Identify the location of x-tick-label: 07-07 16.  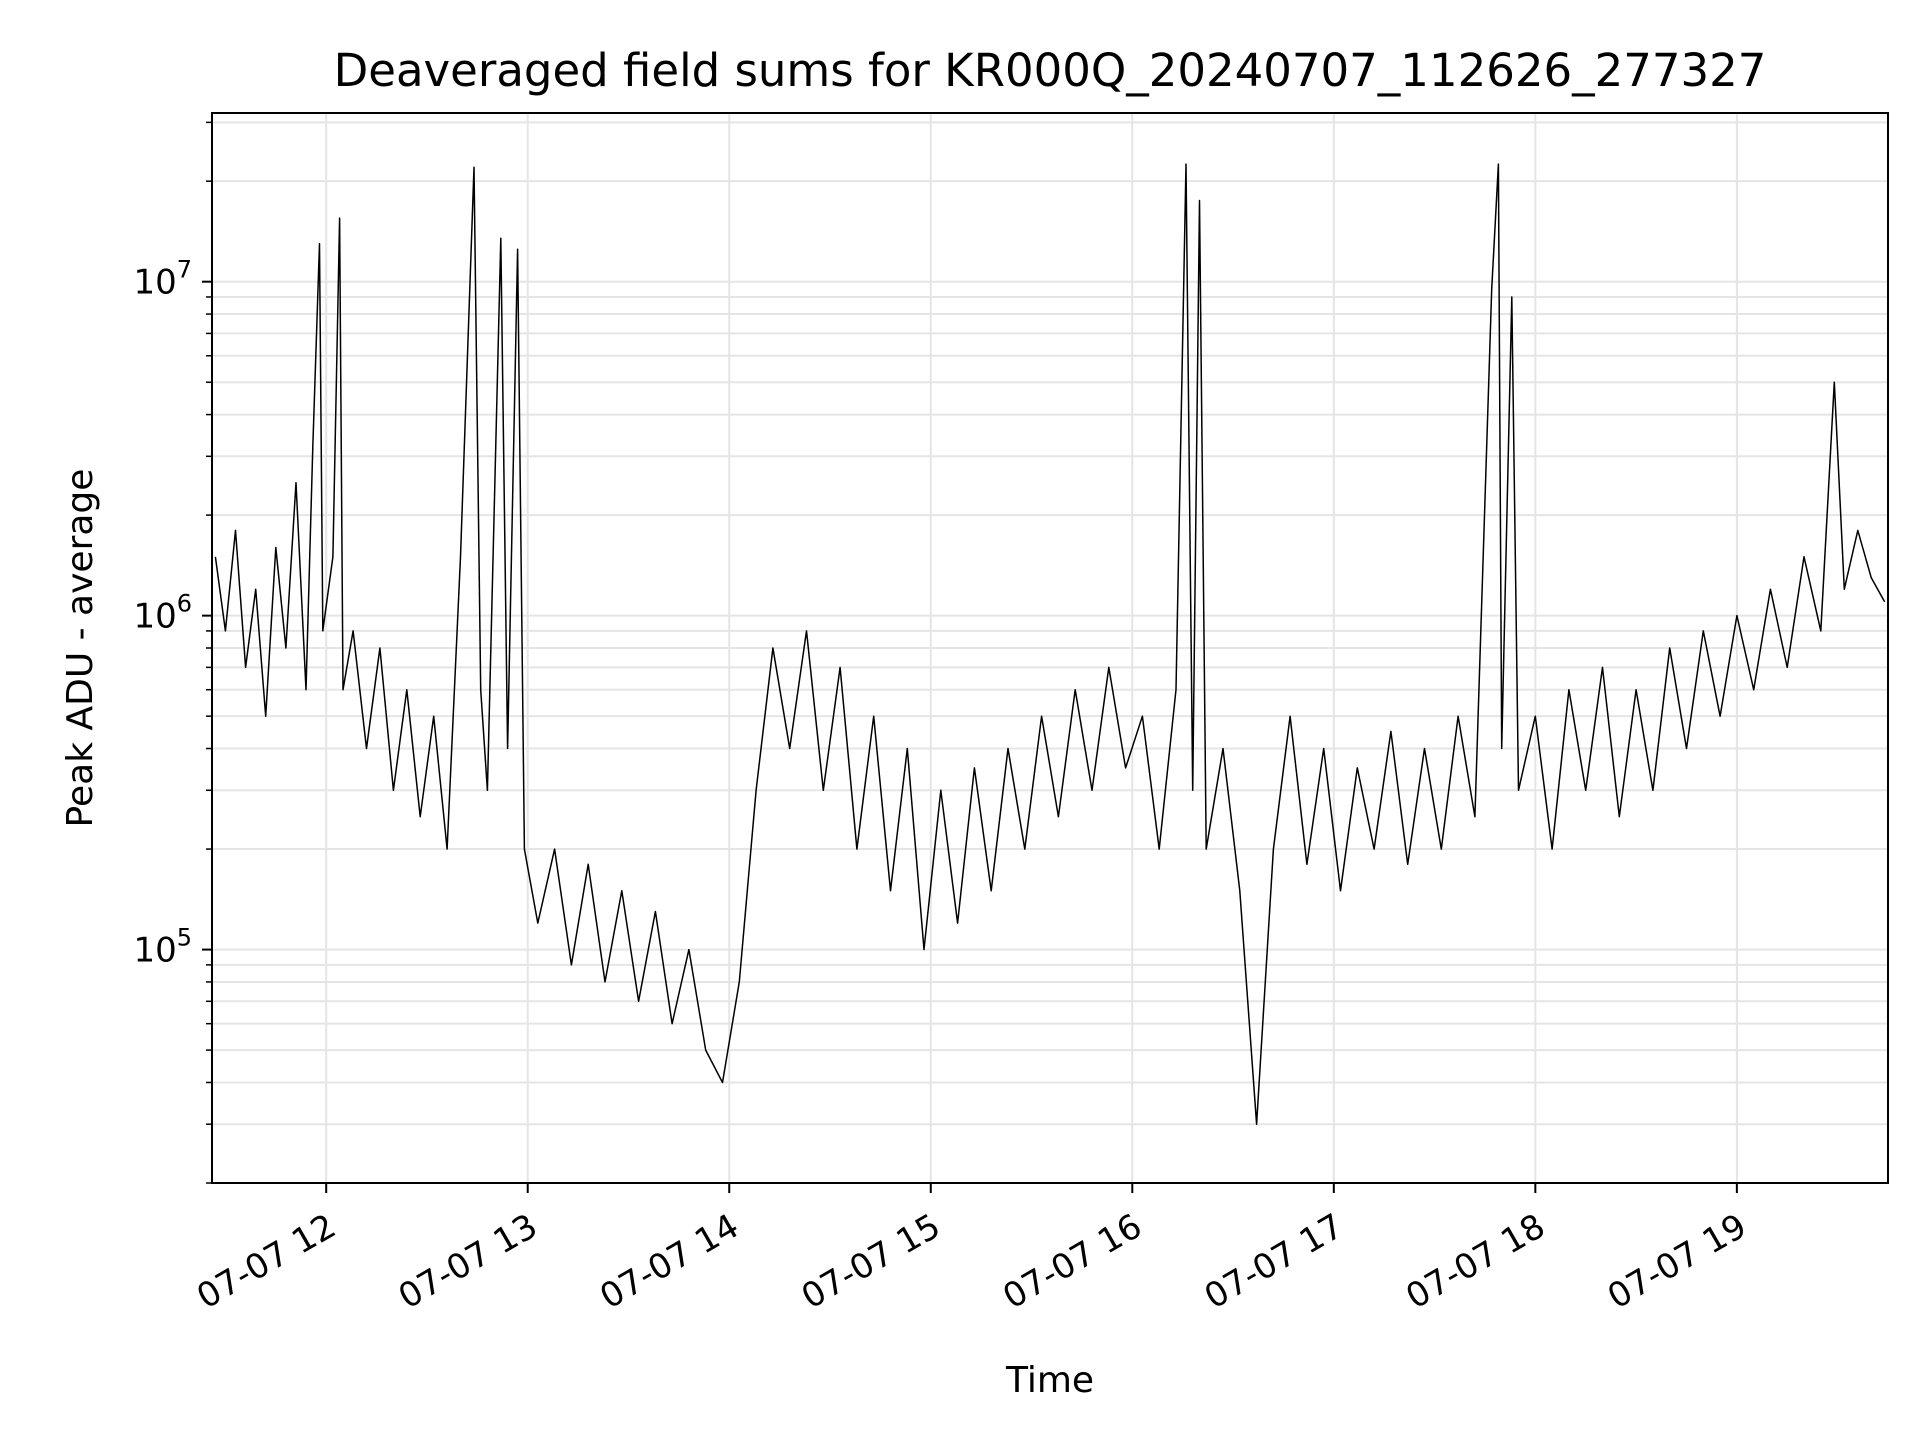
(1072, 1261).